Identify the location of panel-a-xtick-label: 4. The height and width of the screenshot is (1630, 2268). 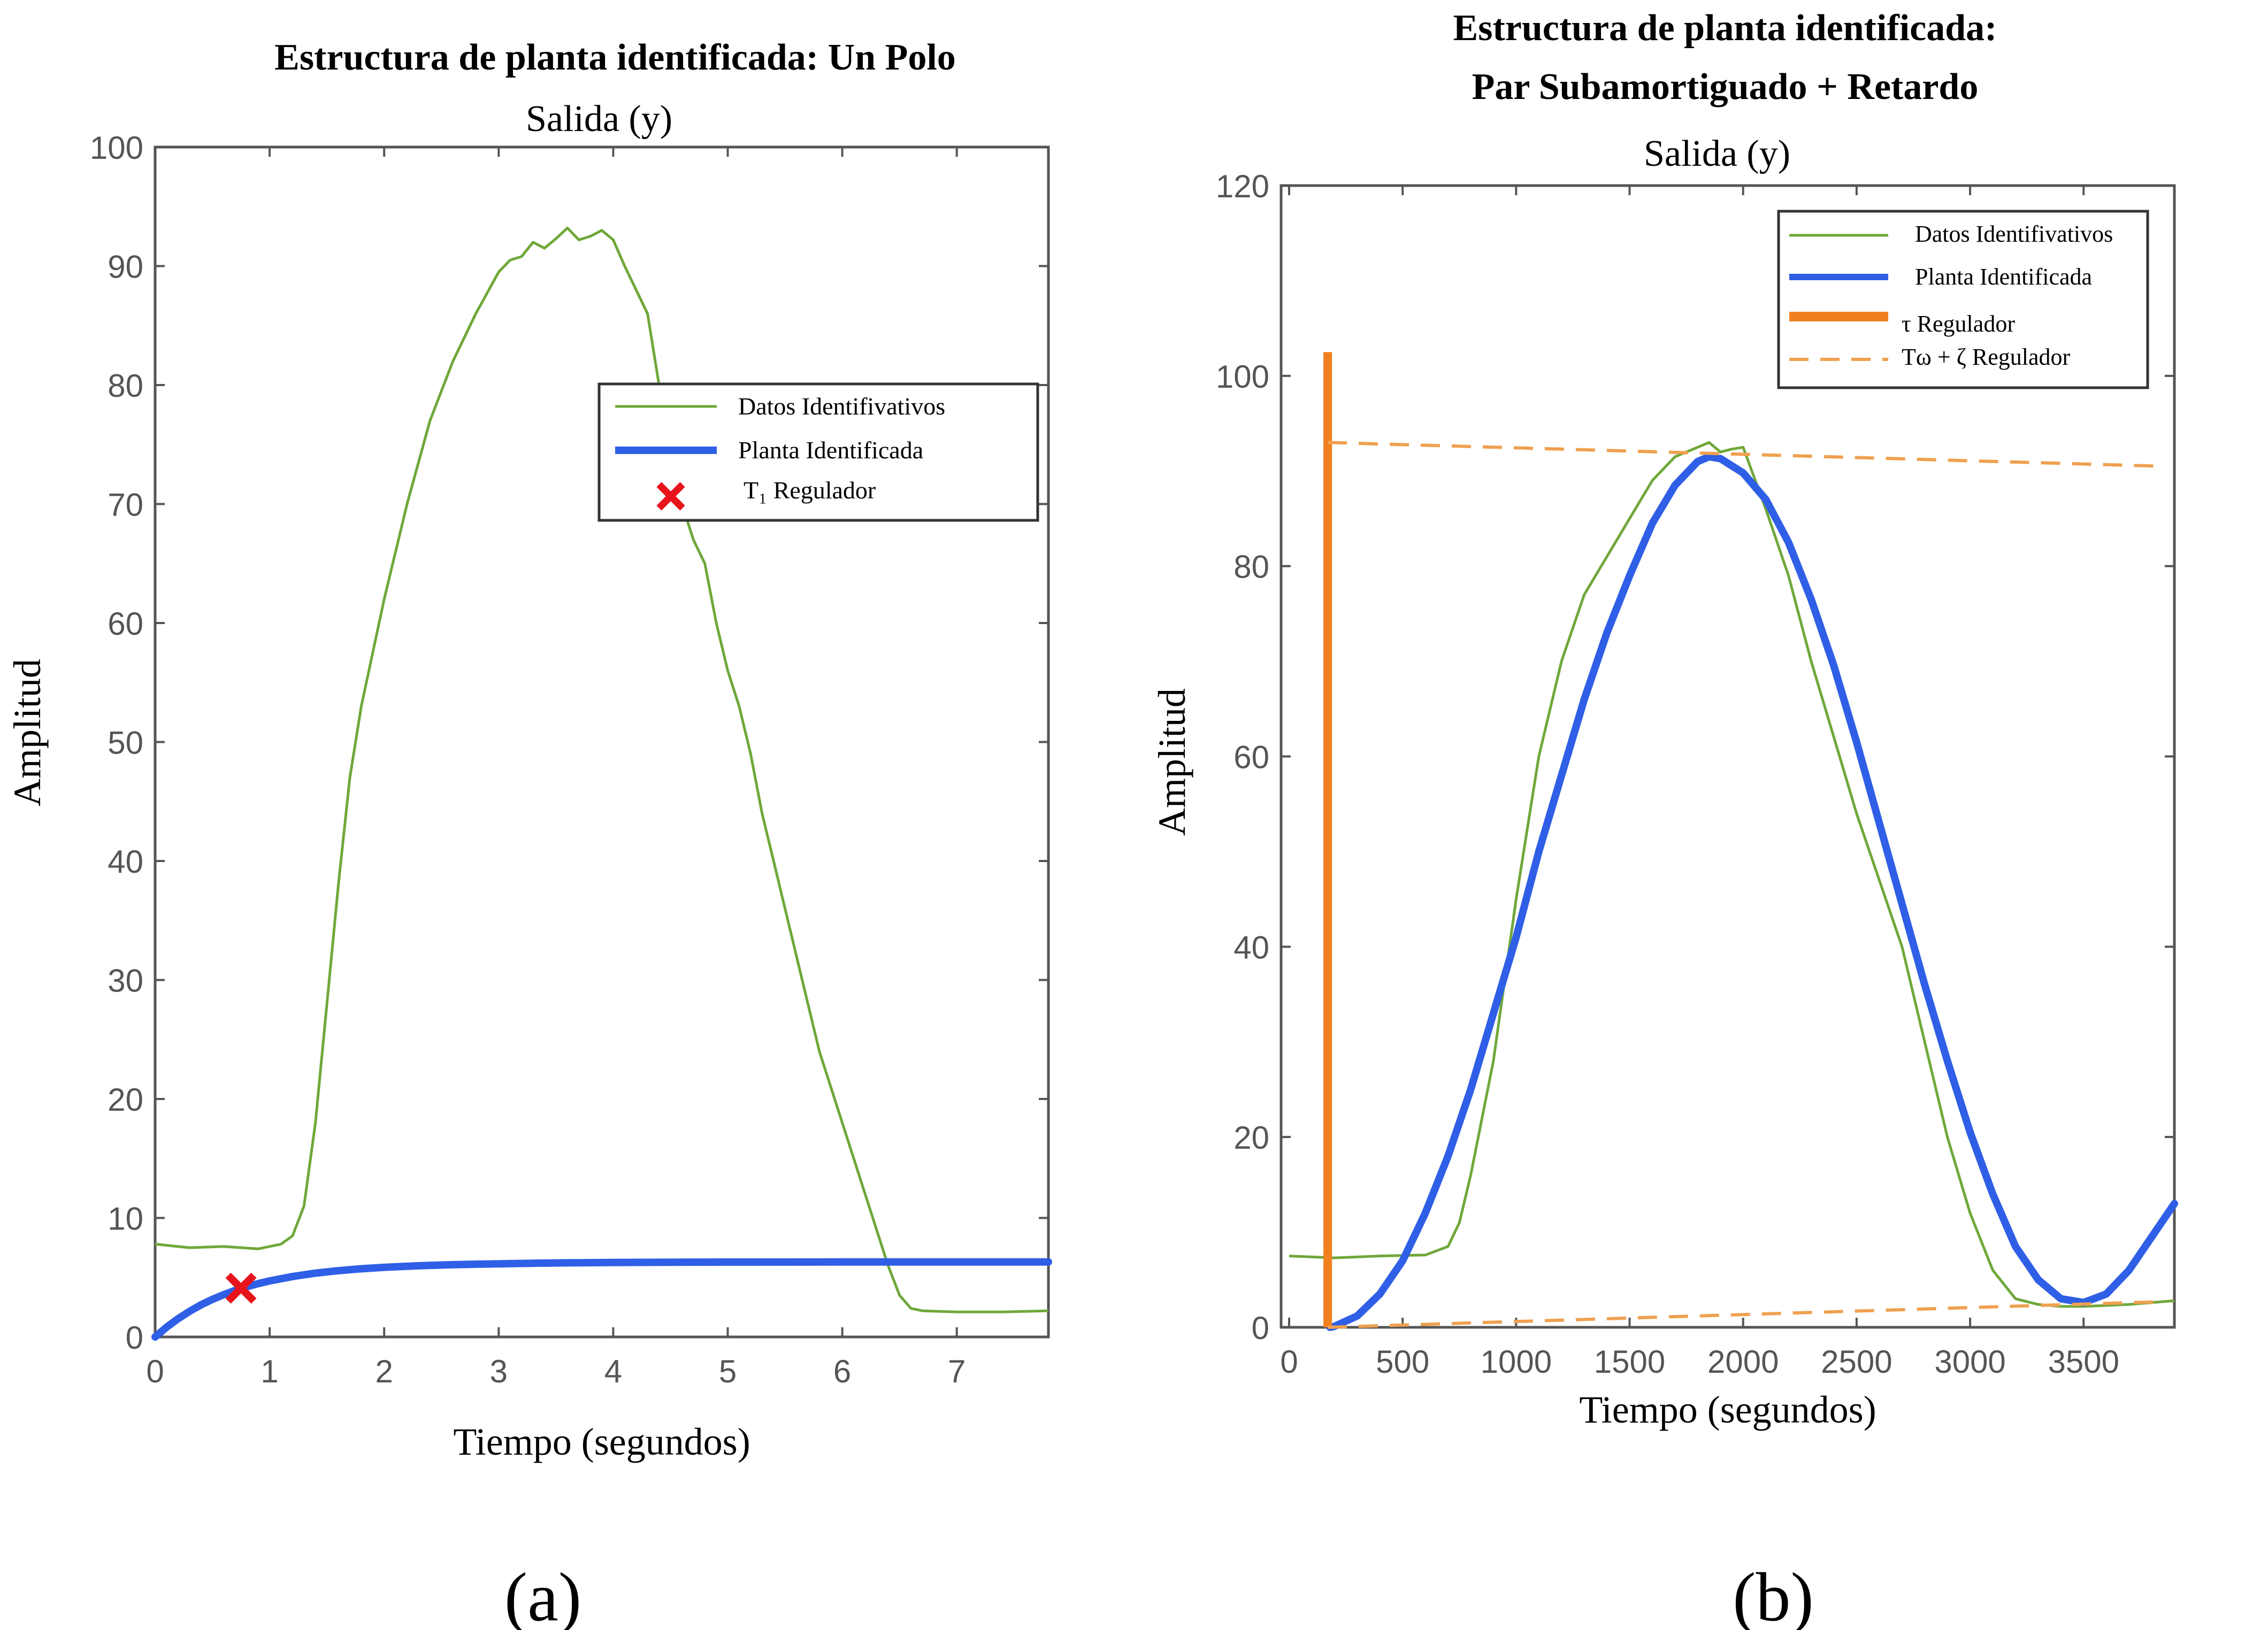
(613, 1371).